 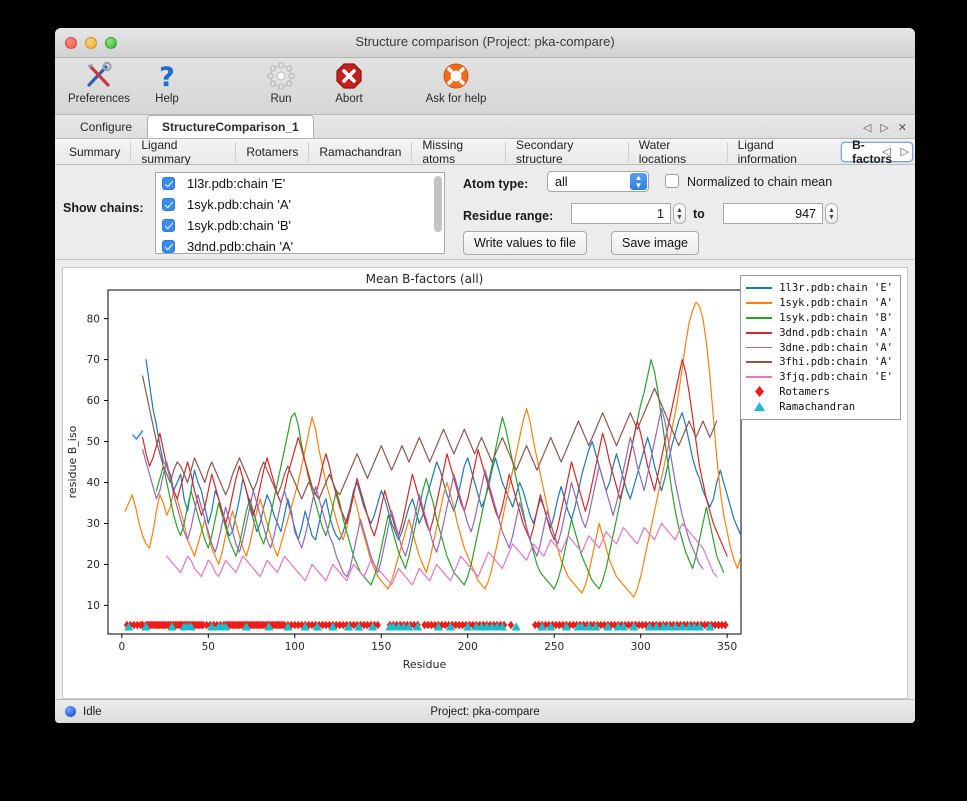 What do you see at coordinates (184, 152) in the screenshot?
I see `tab-ligand-summary: Ligand summary` at bounding box center [184, 152].